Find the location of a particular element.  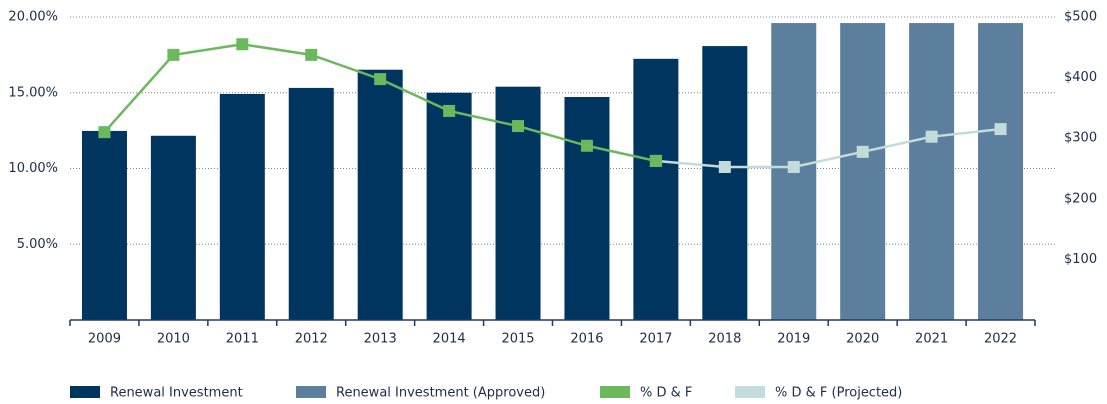

y2-tick-label: $500 is located at coordinates (1080, 17).